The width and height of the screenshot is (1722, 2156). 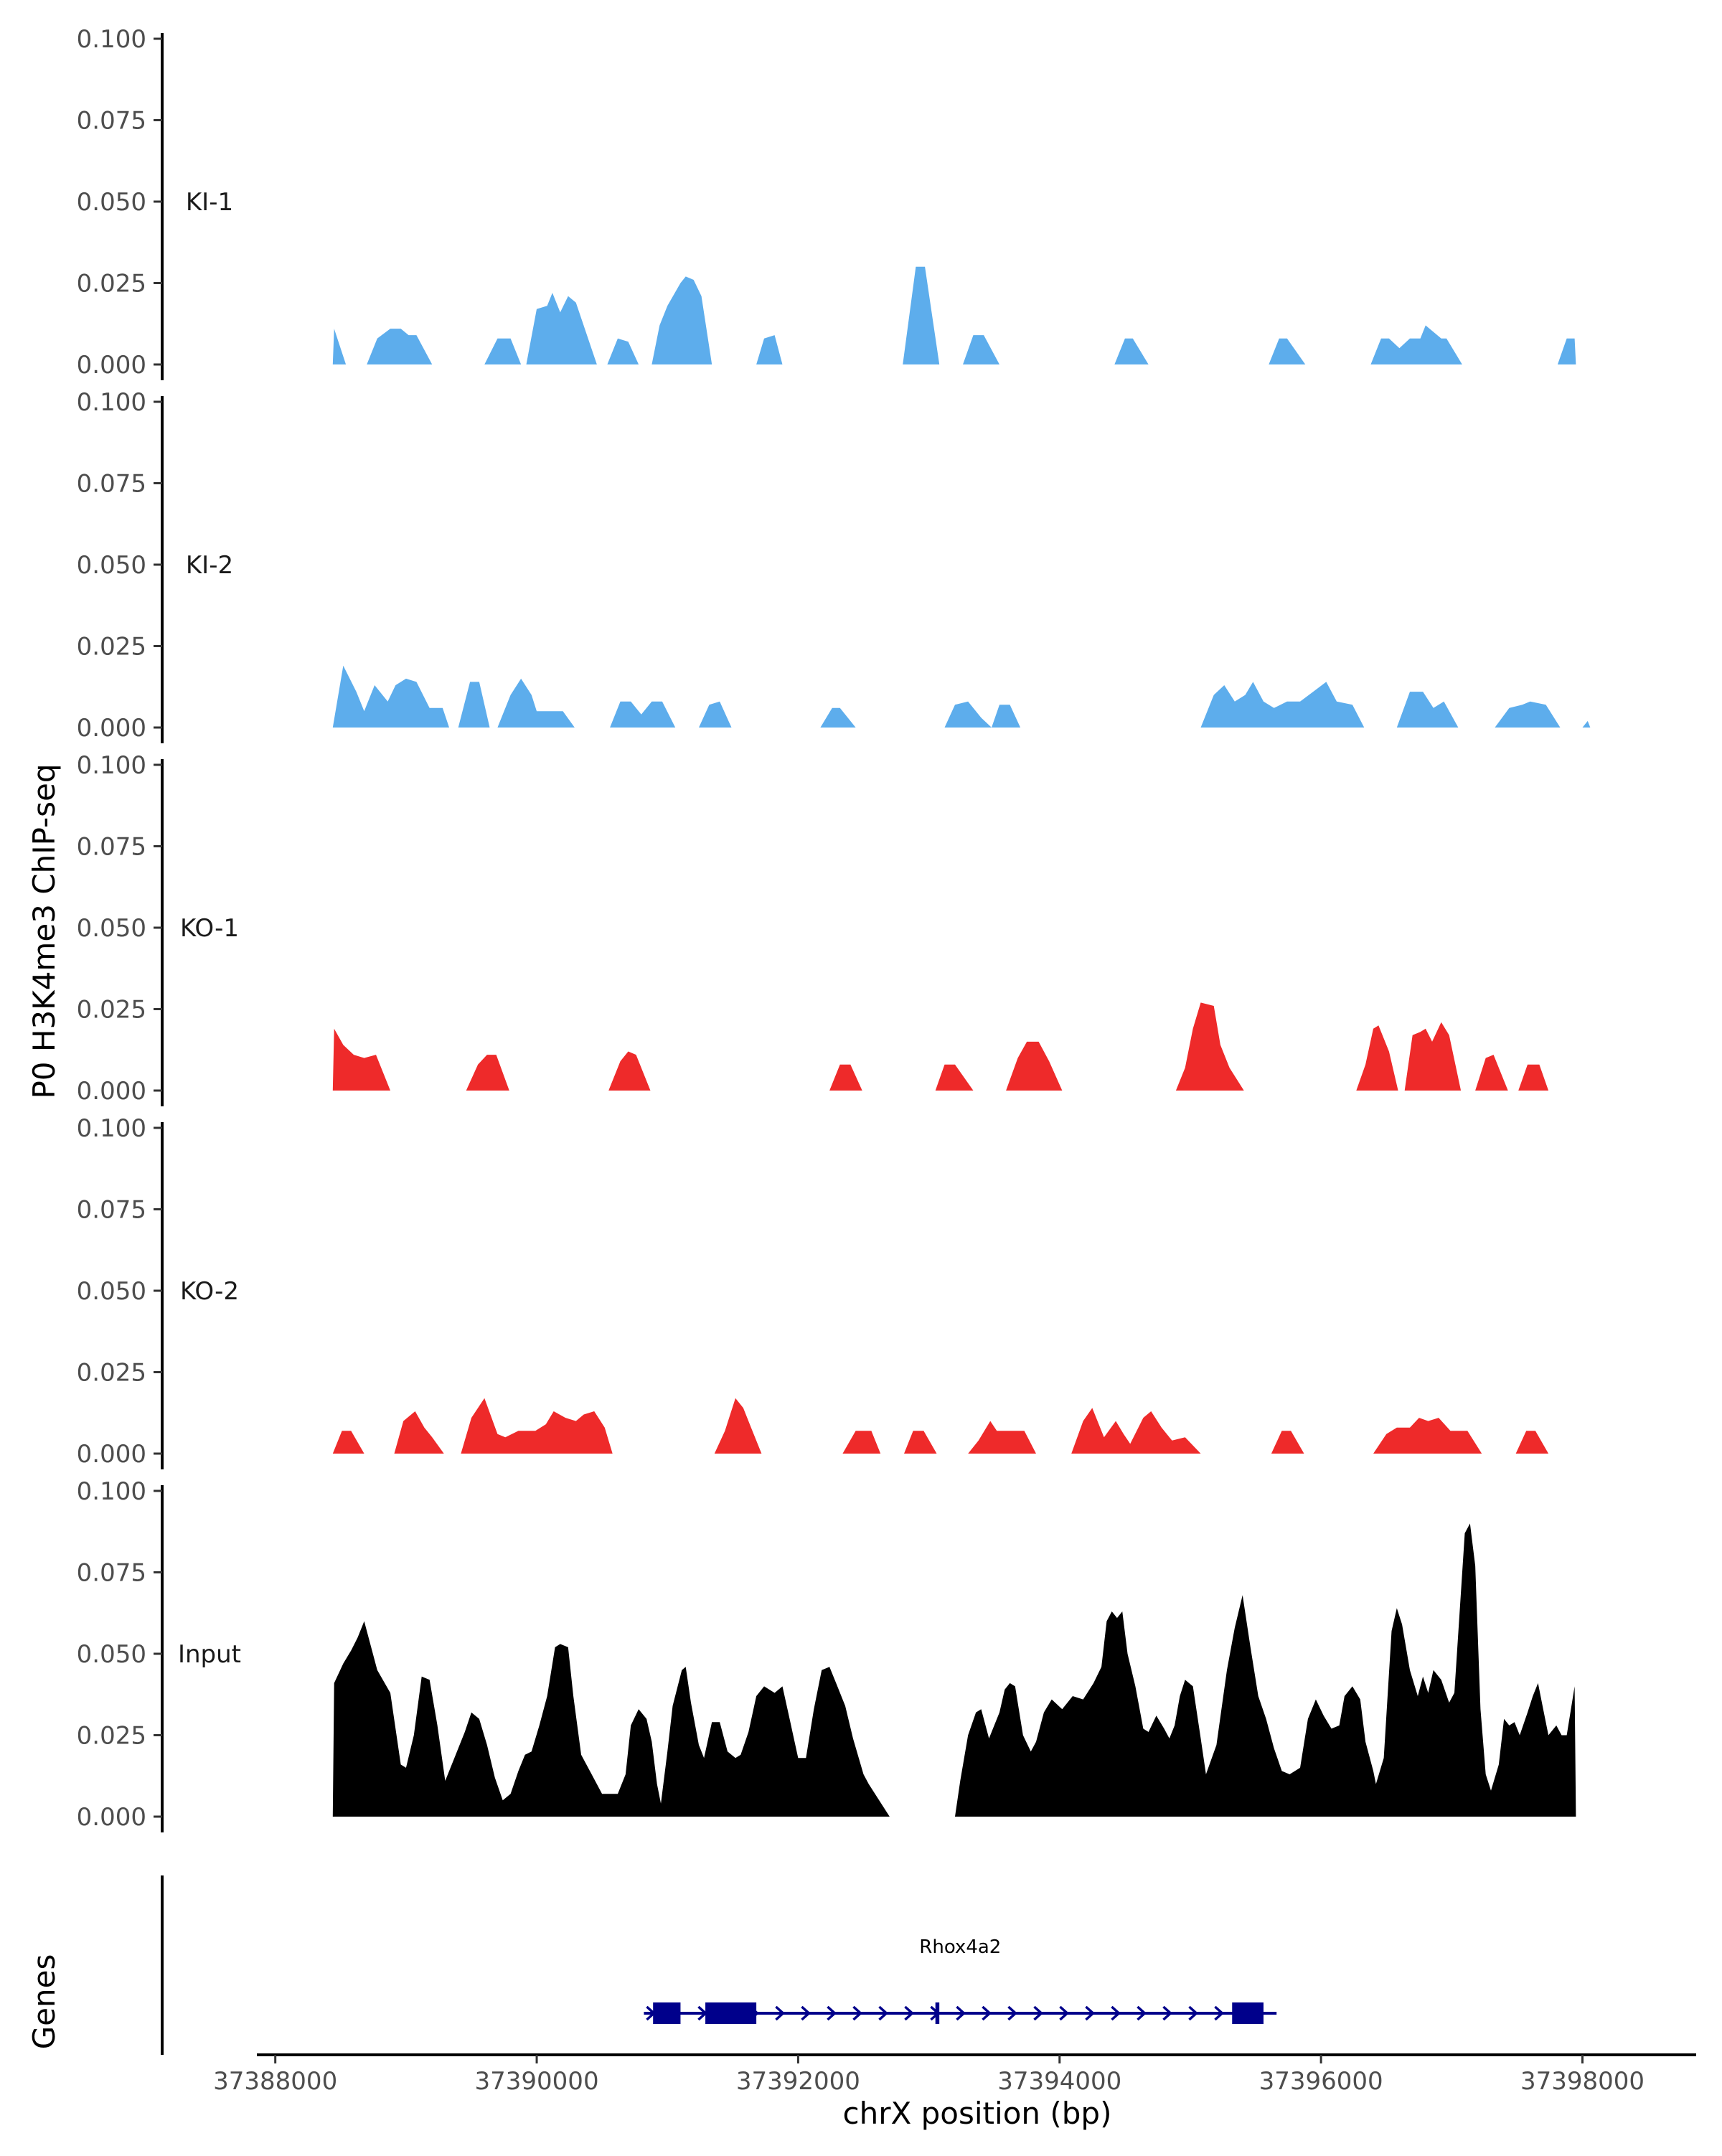 What do you see at coordinates (209, 566) in the screenshot?
I see `track-name-label: KI-2` at bounding box center [209, 566].